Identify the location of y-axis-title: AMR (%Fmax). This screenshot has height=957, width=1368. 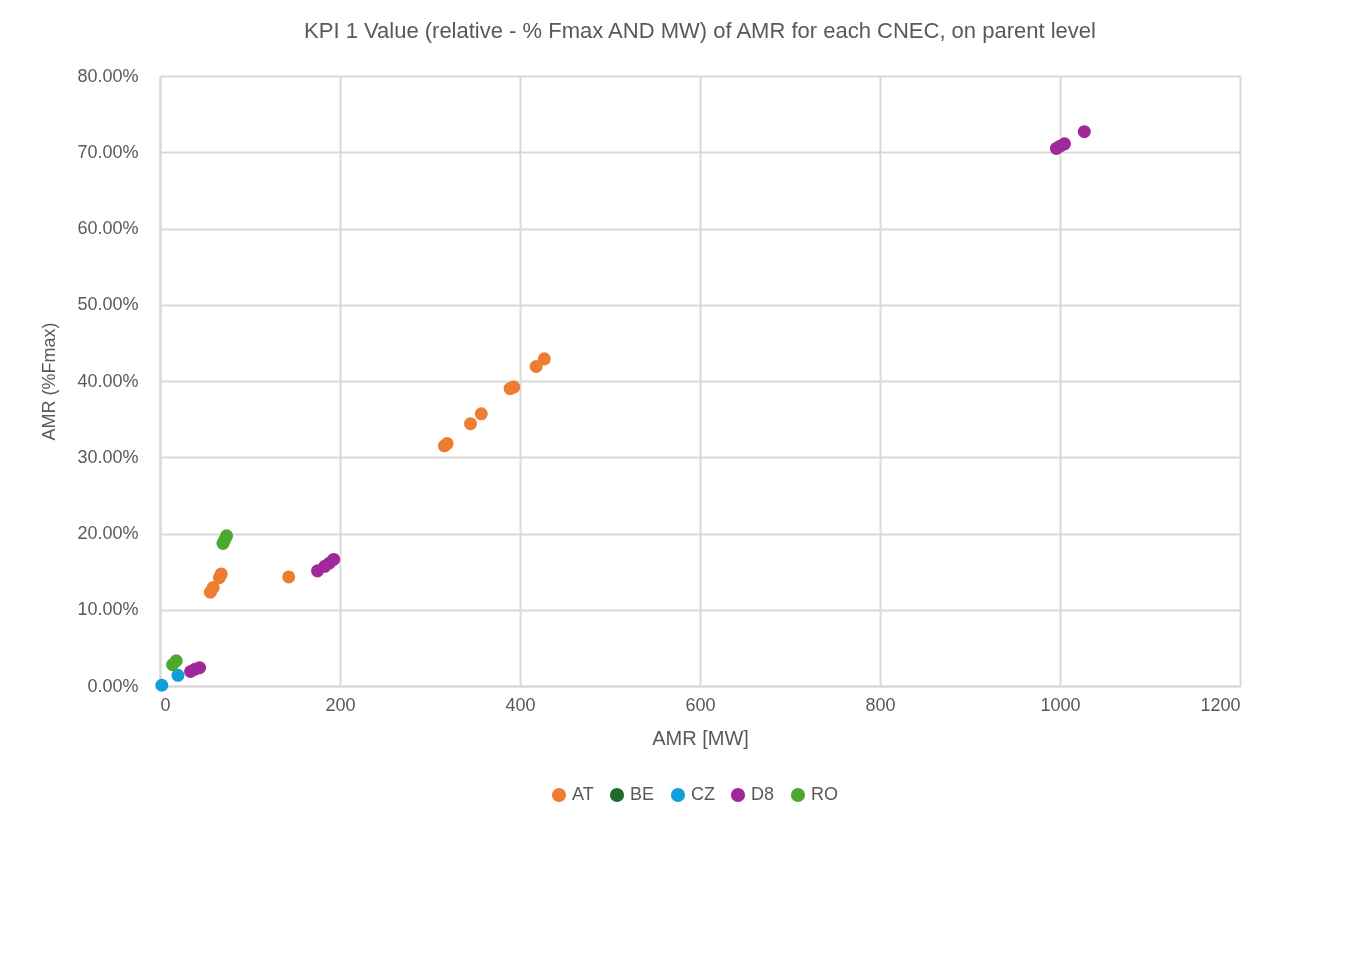
(49, 381).